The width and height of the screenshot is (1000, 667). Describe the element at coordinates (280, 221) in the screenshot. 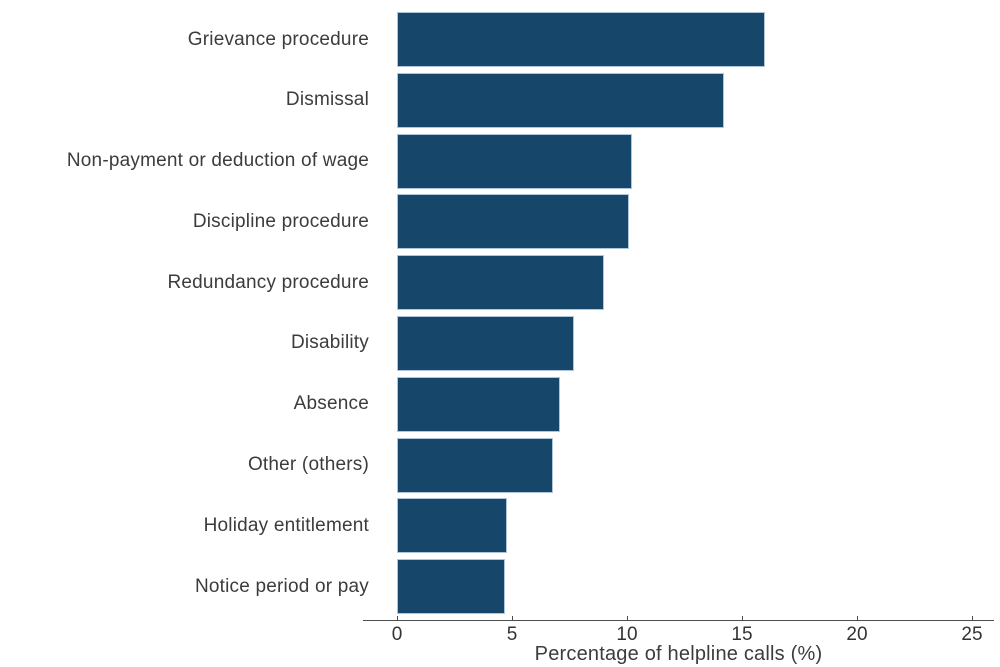

I see `category-label: Discipline procedure` at that location.